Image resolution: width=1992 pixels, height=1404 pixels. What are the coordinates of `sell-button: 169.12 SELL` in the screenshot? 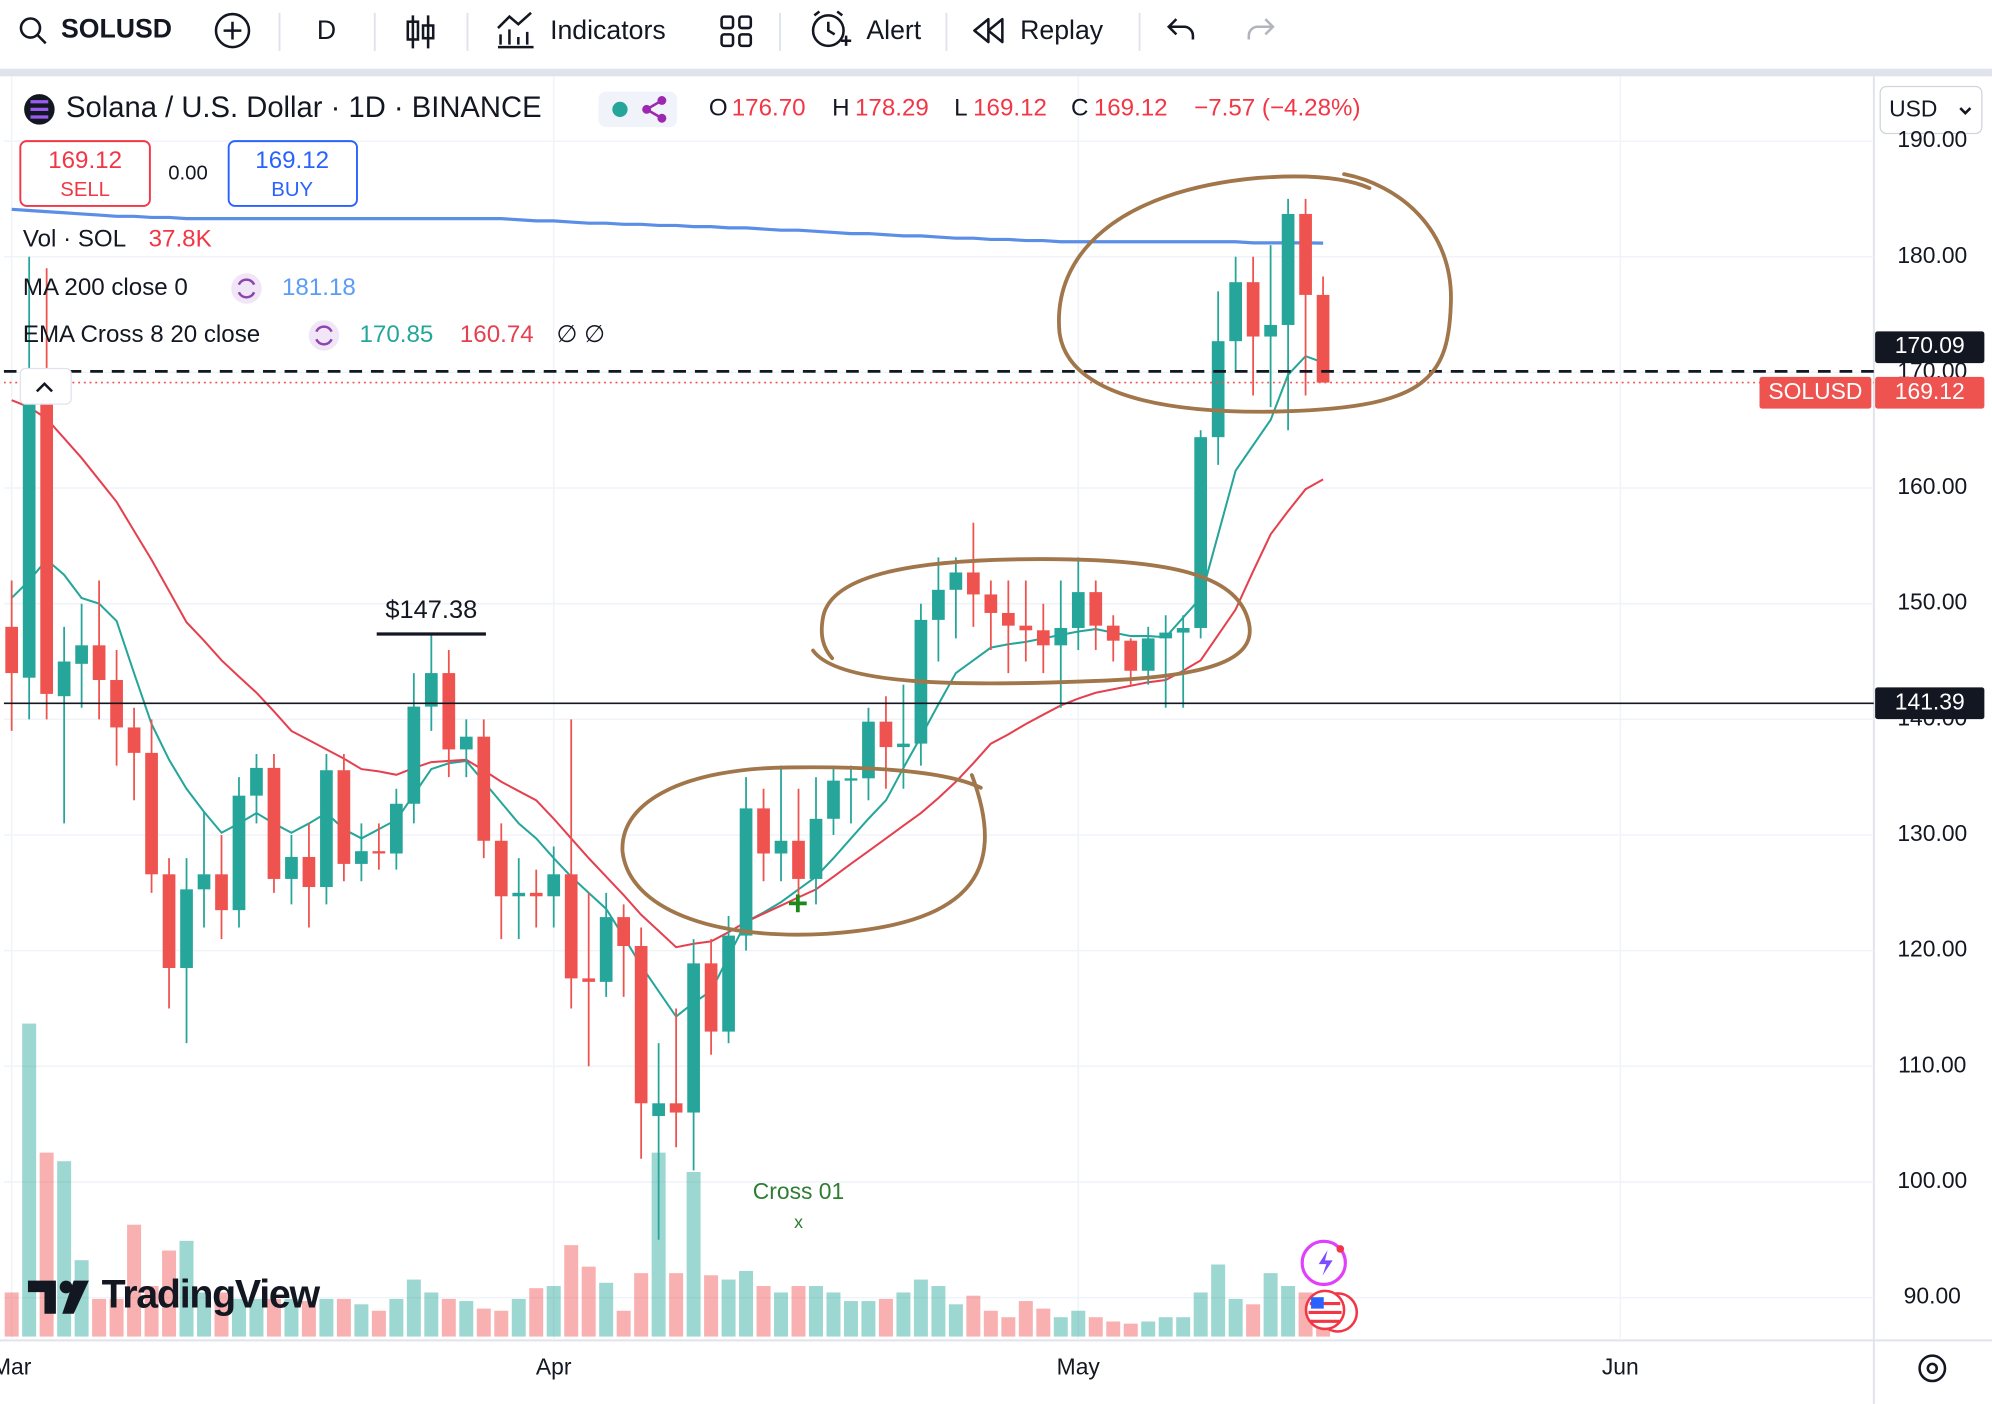 It's located at (85, 173).